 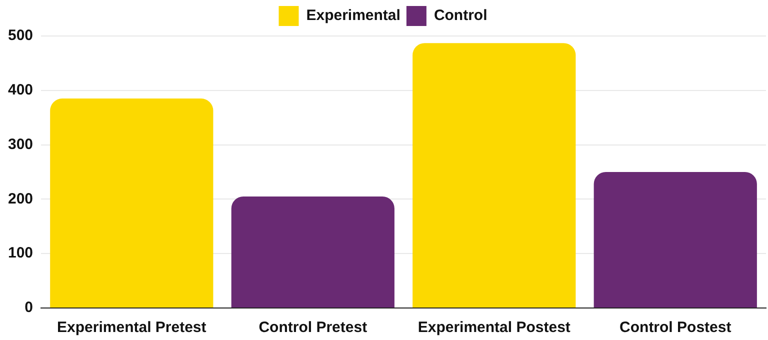 What do you see at coordinates (21, 35) in the screenshot?
I see `y-tick-label: 500` at bounding box center [21, 35].